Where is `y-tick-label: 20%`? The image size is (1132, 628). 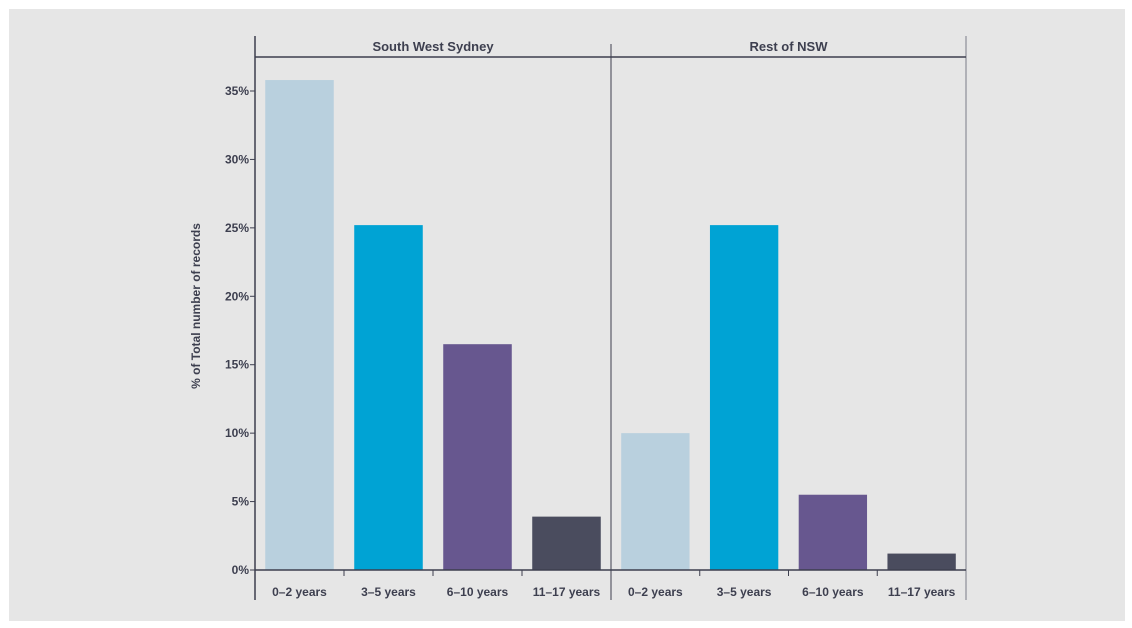
y-tick-label: 20% is located at coordinates (237, 296).